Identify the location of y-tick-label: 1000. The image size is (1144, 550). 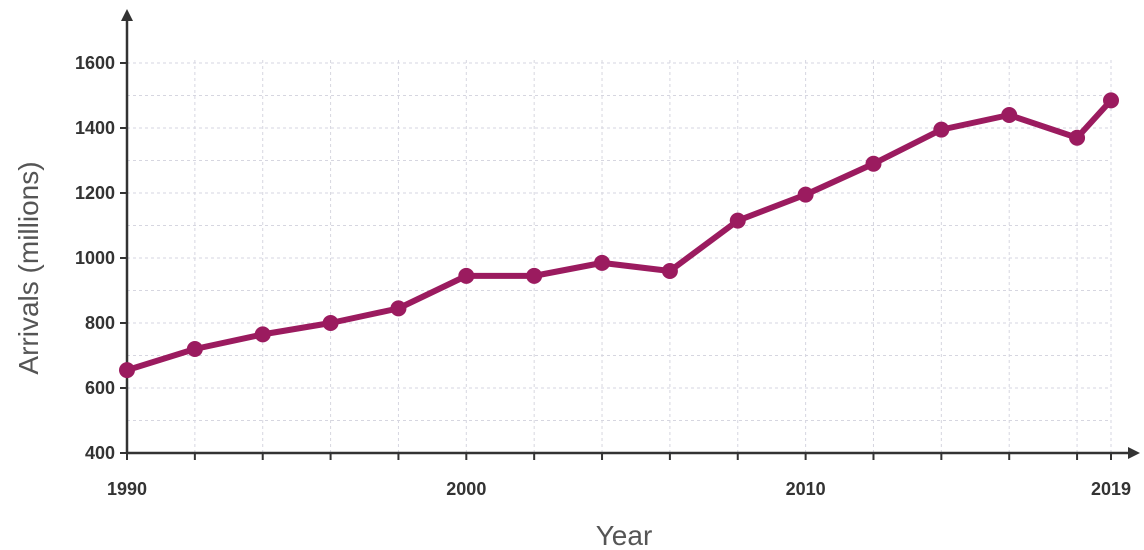
(95, 258).